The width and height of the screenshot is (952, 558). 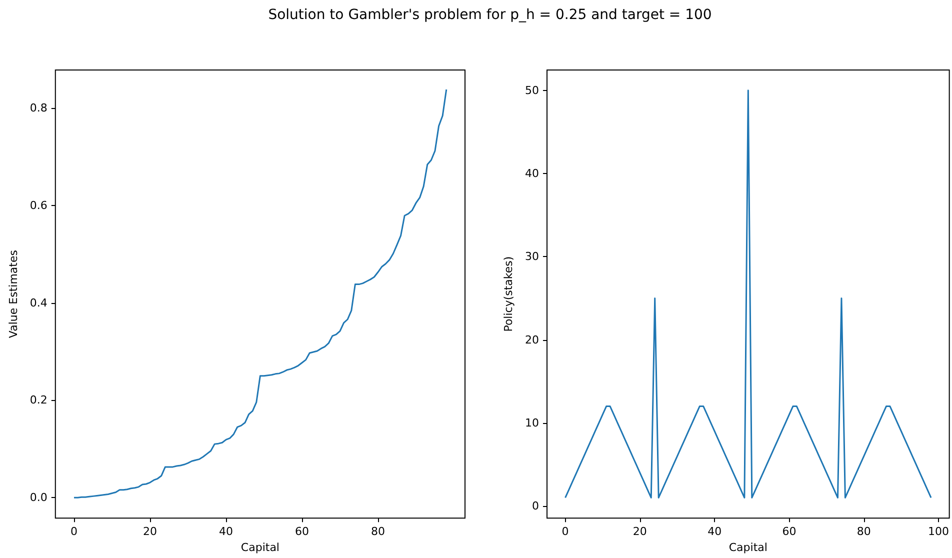 I want to click on y-tick-label: 40, so click(x=532, y=173).